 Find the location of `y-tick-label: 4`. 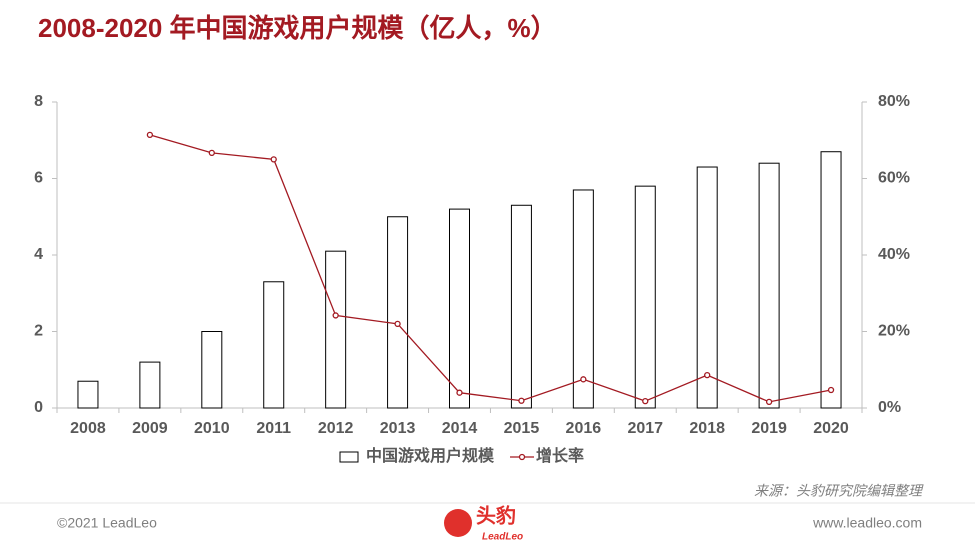

y-tick-label: 4 is located at coordinates (38, 254).